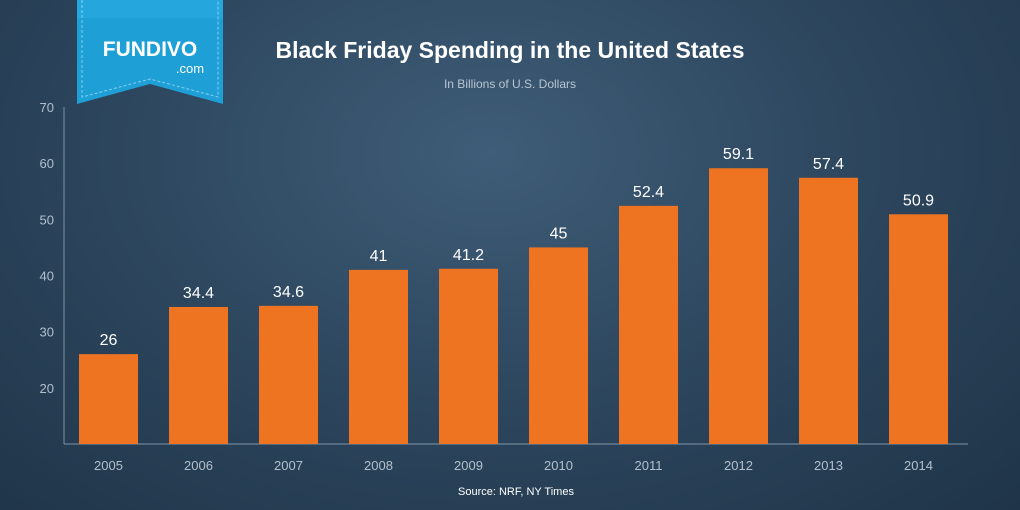 The height and width of the screenshot is (510, 1020). I want to click on x-tick-label-2005: 2005, so click(108, 465).